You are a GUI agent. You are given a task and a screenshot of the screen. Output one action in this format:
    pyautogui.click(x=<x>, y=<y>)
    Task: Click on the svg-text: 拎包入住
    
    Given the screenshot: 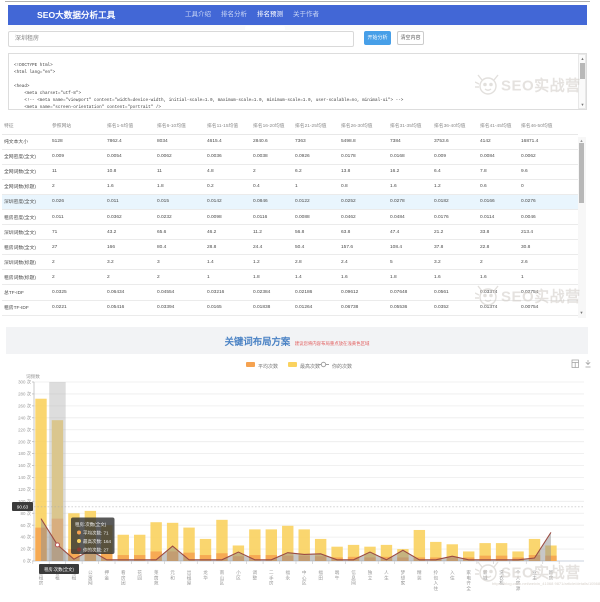 What is the action you would take?
    pyautogui.click(x=435, y=580)
    